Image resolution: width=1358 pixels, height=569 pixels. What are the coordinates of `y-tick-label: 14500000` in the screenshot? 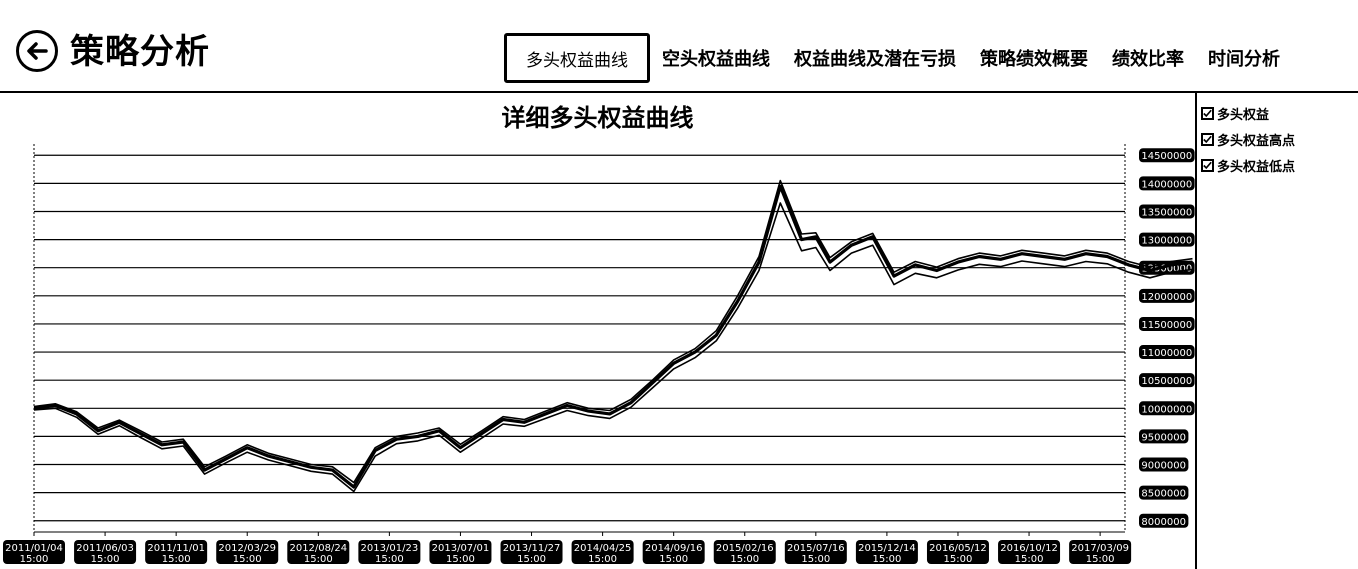 It's located at (1166, 156).